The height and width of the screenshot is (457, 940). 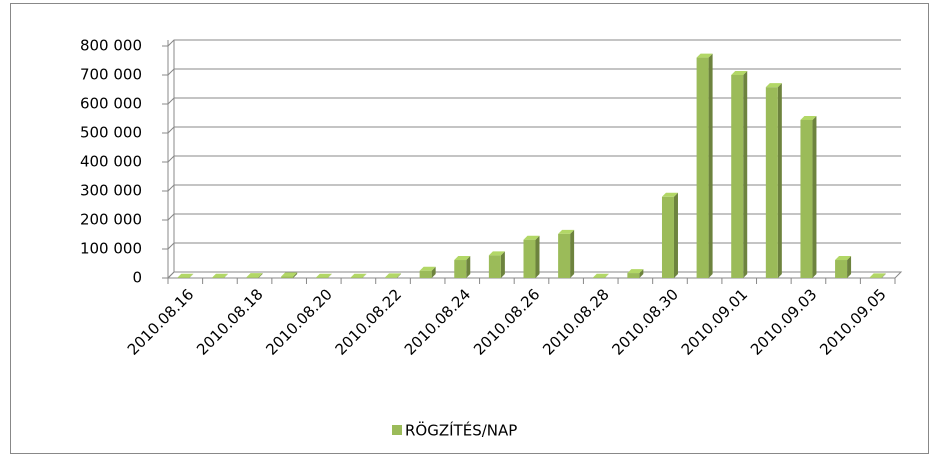 What do you see at coordinates (111, 75) in the screenshot?
I see `y-tick-label: 700 000` at bounding box center [111, 75].